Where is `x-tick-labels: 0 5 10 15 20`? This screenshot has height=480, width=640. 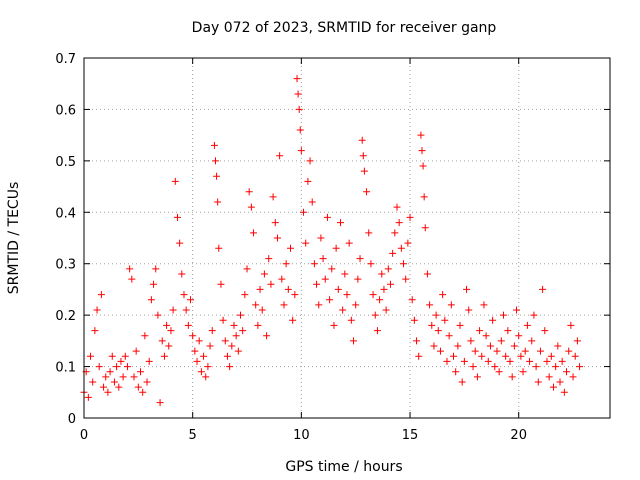 x-tick-labels: 0 5 10 15 20 is located at coordinates (303, 435).